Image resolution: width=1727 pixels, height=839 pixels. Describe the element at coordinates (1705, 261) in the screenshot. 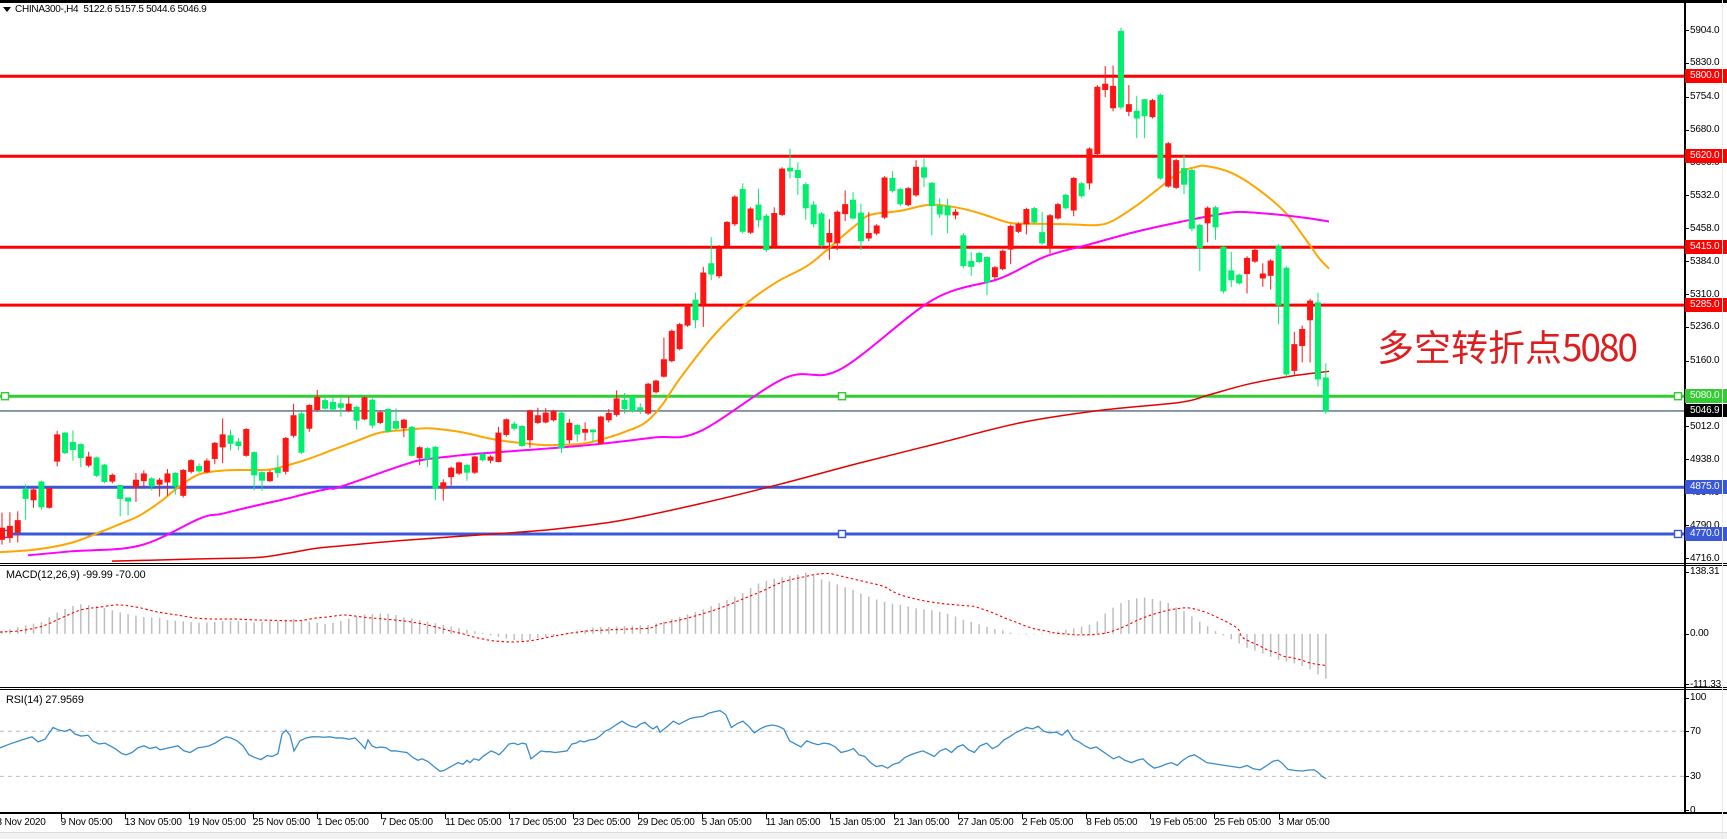

I see `price-tick-5384.0: 5384.0` at that location.